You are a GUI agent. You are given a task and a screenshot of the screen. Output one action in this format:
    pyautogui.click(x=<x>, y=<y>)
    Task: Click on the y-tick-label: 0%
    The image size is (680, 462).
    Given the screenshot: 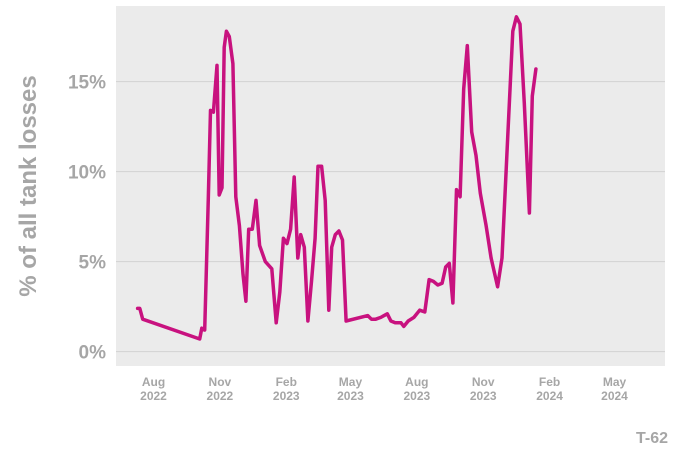 What is the action you would take?
    pyautogui.click(x=93, y=353)
    